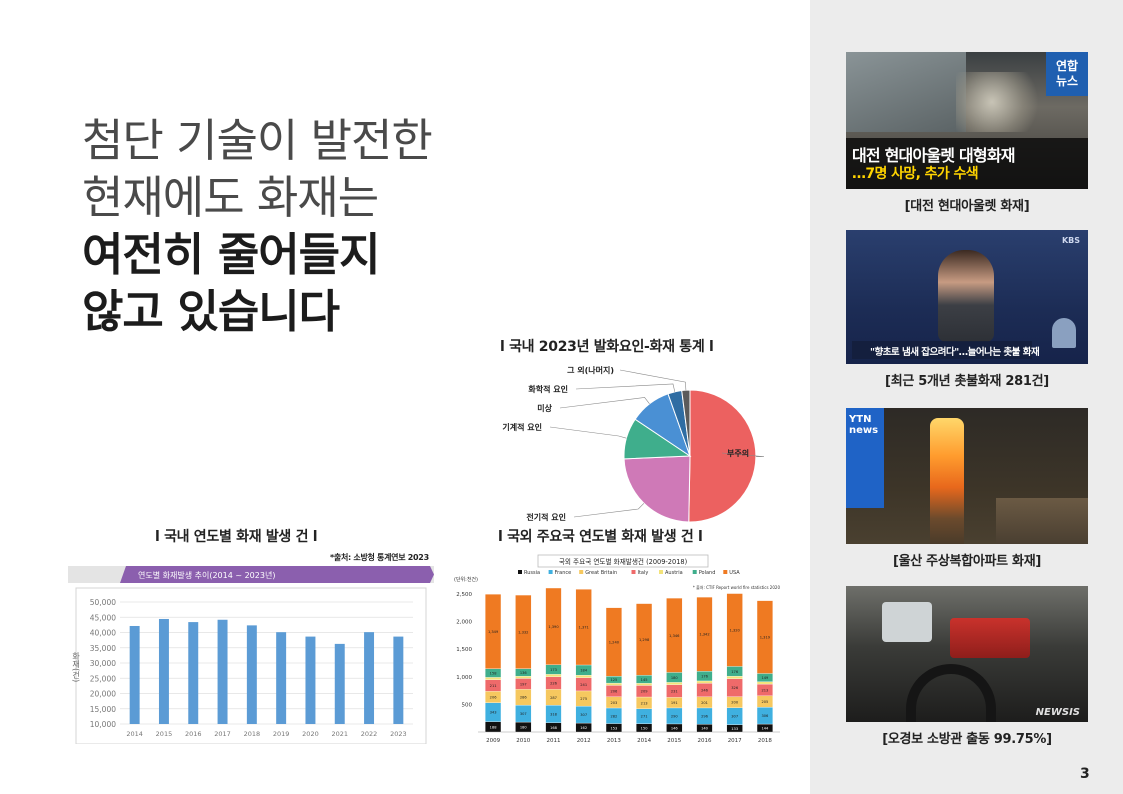 Image resolution: width=1123 pixels, height=794 pixels. I want to click on pie-label: 전기적 요인, so click(546, 517).